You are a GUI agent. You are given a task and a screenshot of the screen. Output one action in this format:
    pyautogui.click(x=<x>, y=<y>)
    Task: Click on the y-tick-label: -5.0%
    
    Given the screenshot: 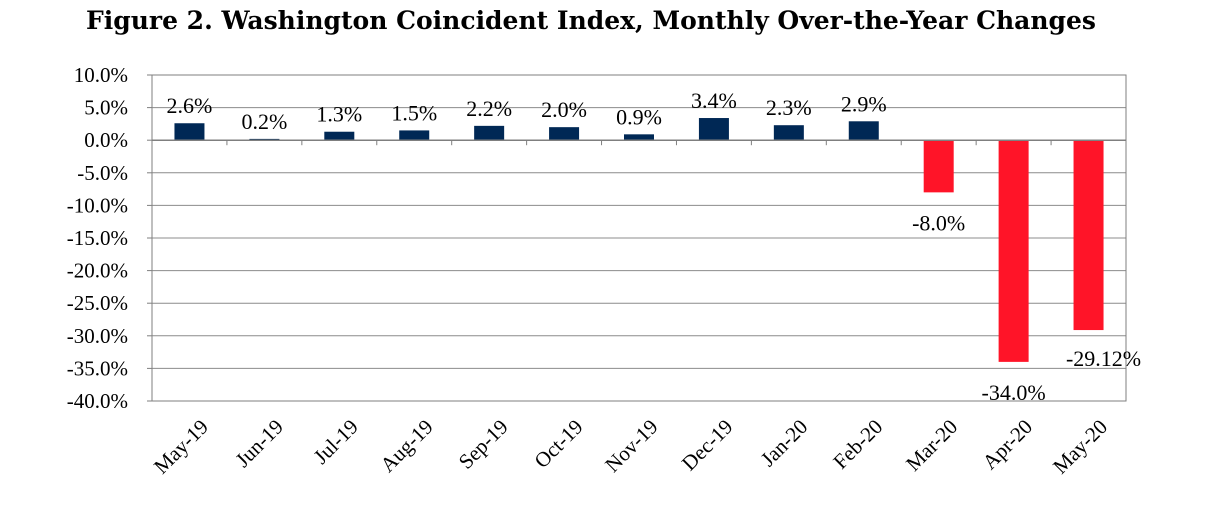 What is the action you would take?
    pyautogui.click(x=102, y=173)
    